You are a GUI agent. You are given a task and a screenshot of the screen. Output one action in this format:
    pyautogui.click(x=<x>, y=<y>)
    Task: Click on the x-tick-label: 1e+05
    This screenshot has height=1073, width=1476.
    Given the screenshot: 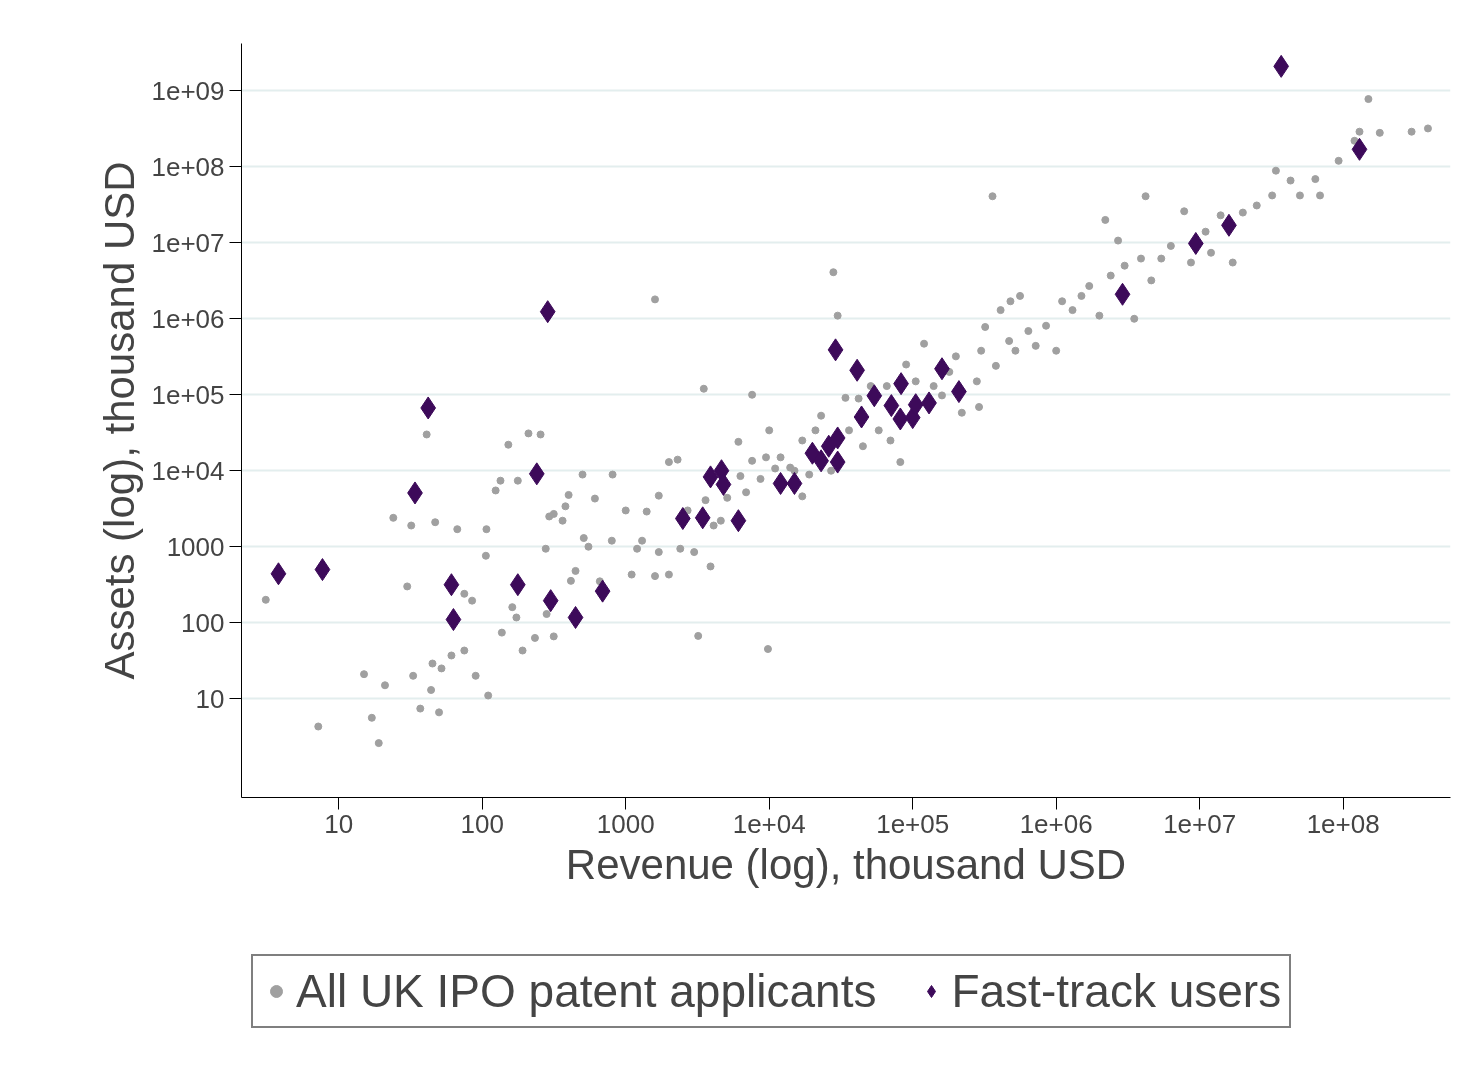 What is the action you would take?
    pyautogui.click(x=913, y=823)
    